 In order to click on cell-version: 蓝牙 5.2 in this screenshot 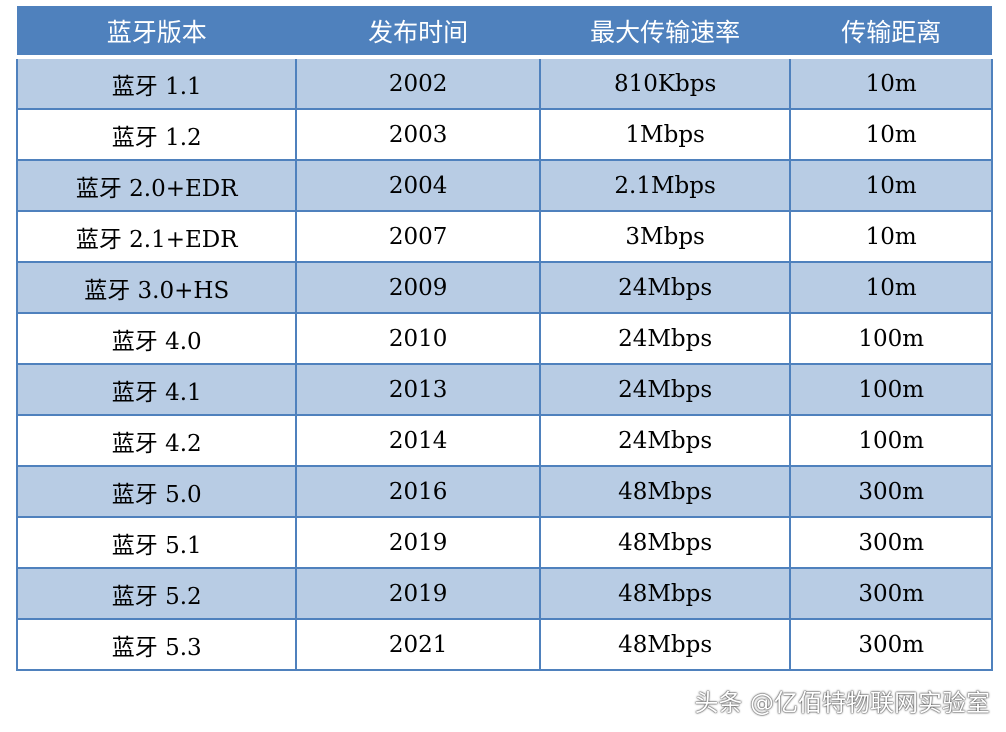, I will do `click(156, 594)`.